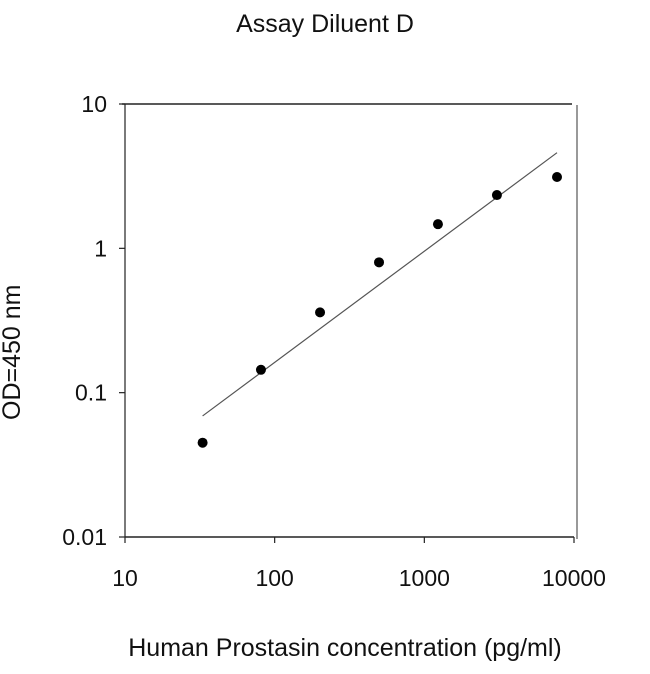  What do you see at coordinates (574, 578) in the screenshot?
I see `x-tick-label: 10000` at bounding box center [574, 578].